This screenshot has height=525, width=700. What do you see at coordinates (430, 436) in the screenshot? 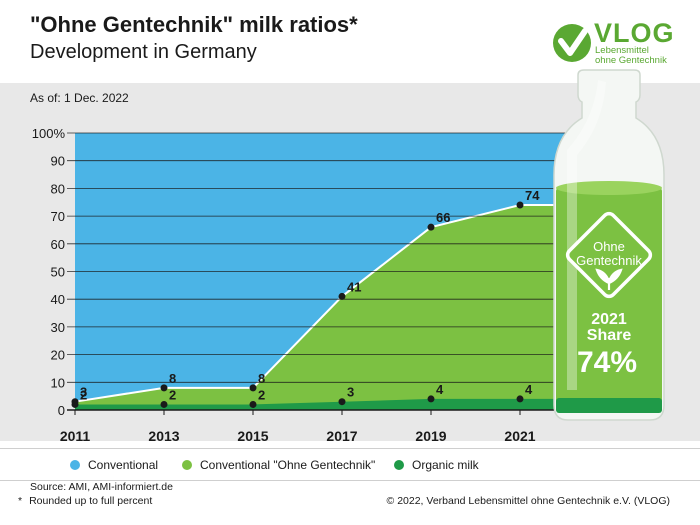
I see `x-tick-label: 2019` at bounding box center [430, 436].